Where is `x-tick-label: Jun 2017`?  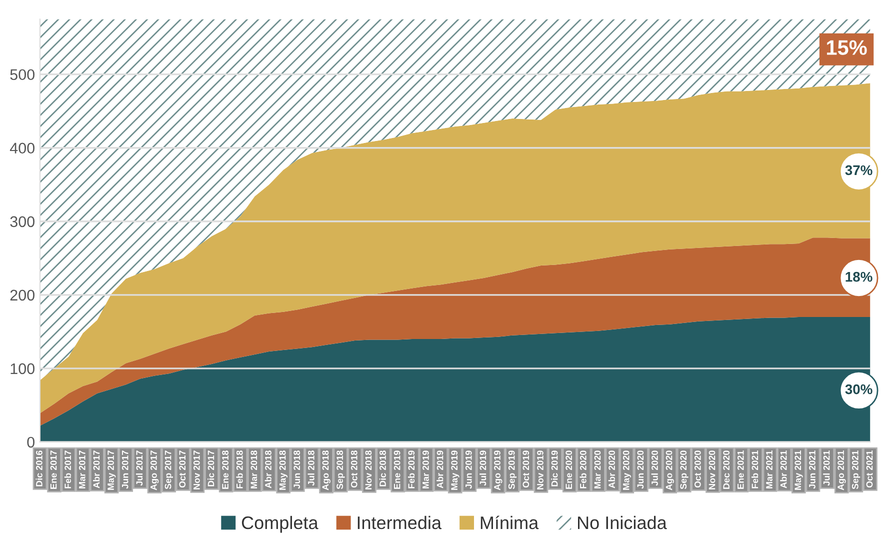
x-tick-label: Jun 2017 is located at coordinates (125, 469).